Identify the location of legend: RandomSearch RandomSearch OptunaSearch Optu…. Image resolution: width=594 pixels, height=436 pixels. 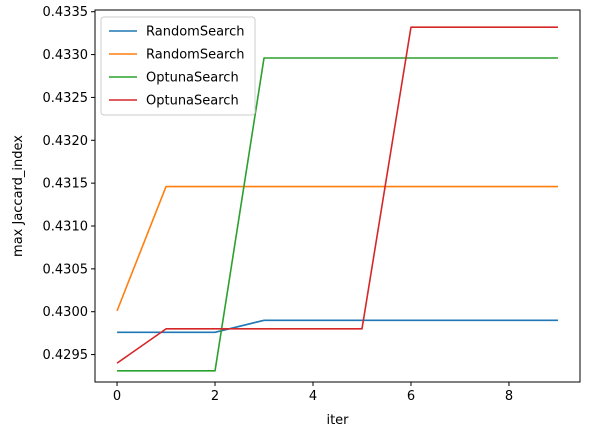
(178, 66).